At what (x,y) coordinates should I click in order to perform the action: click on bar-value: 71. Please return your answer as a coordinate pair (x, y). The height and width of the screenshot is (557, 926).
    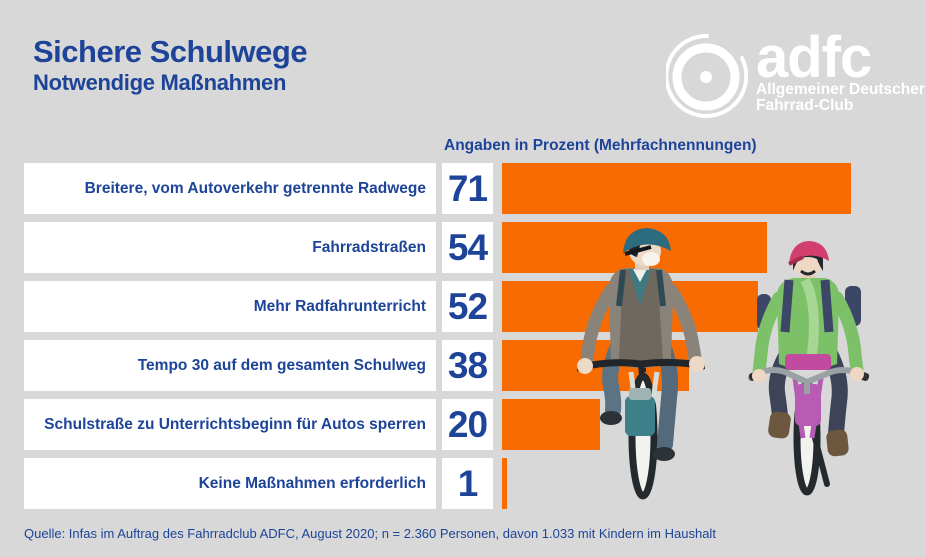
    Looking at the image, I should click on (467, 188).